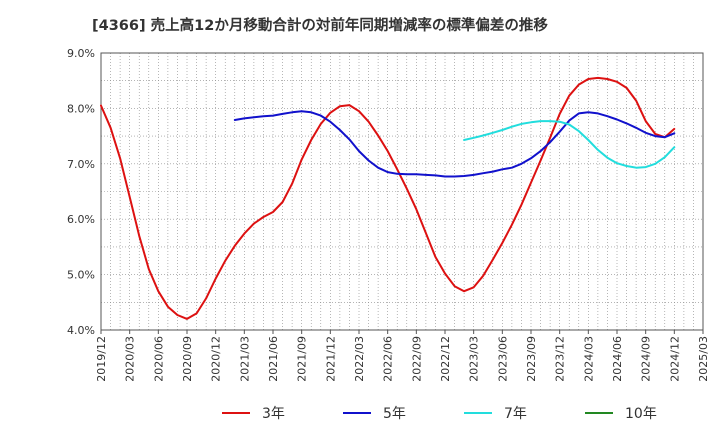  Describe the element at coordinates (515, 414) in the screenshot. I see `legend-label: 7年` at that location.